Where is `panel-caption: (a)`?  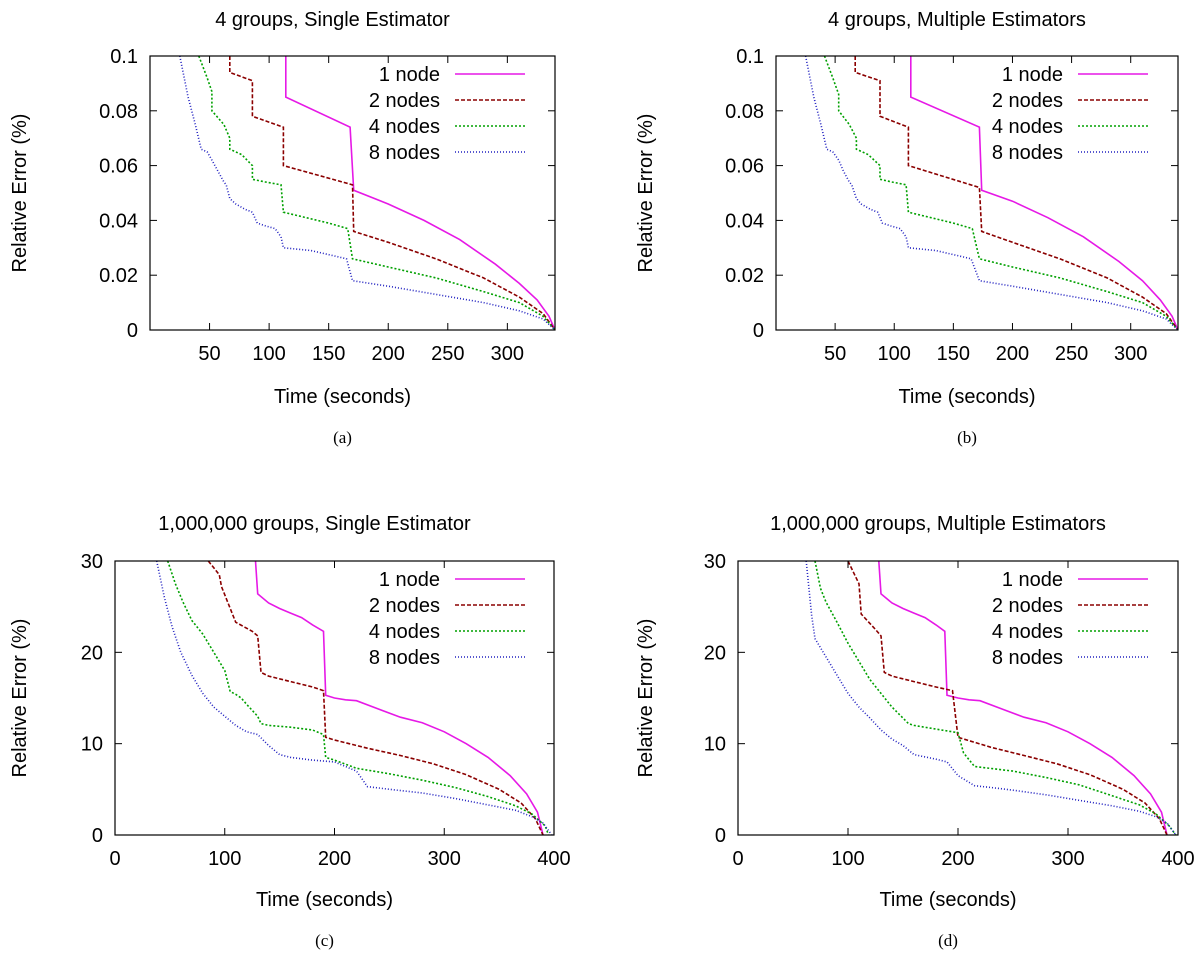
panel-caption: (a) is located at coordinates (342, 437).